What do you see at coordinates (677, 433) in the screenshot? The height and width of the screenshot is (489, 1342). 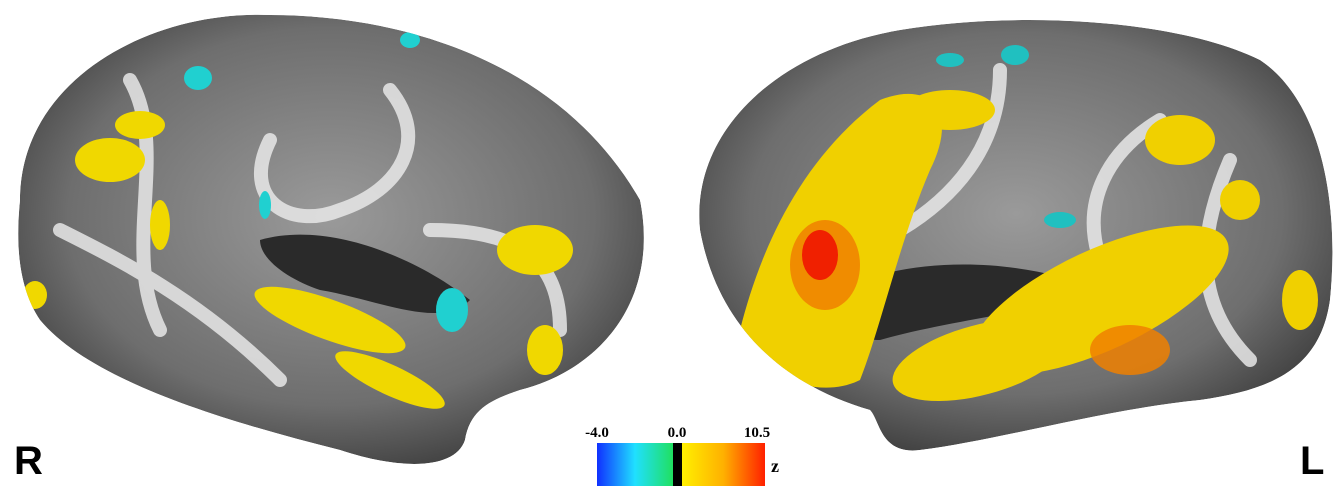 I see `colorbar-tick: 0.0` at bounding box center [677, 433].